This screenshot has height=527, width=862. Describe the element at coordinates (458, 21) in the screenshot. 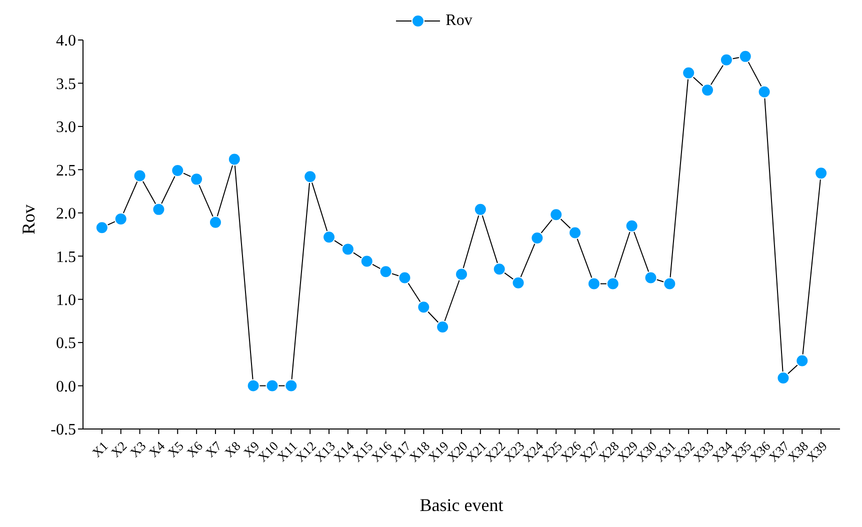

I see `legend-label: Rov` at that location.